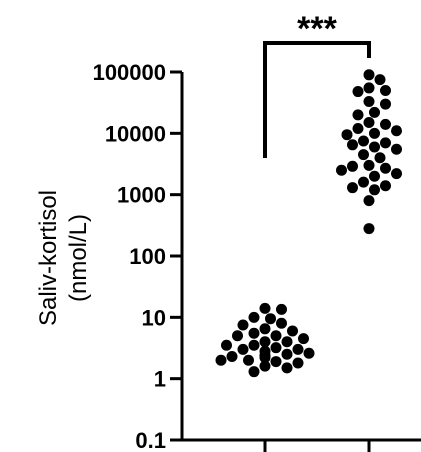  What do you see at coordinates (160, 379) in the screenshot?
I see `y-tick-label: 1` at bounding box center [160, 379].